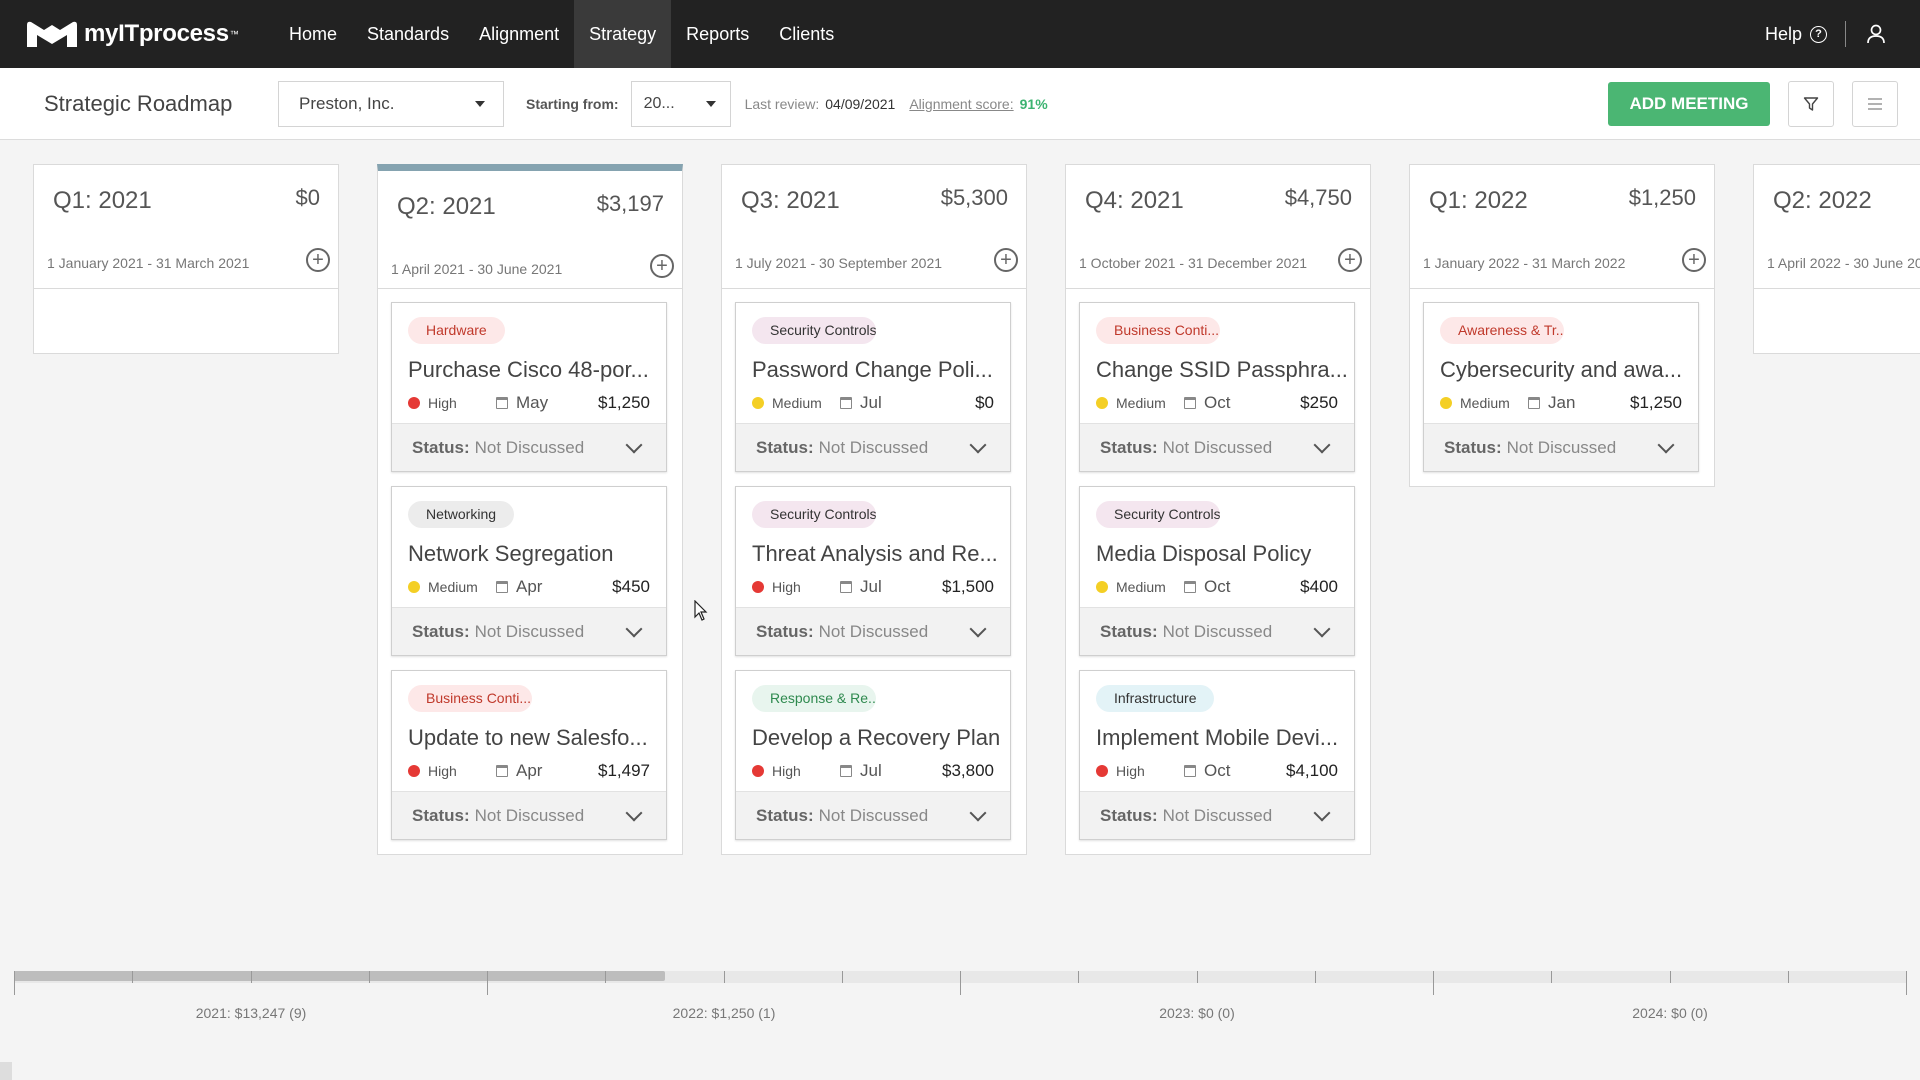 This screenshot has height=1080, width=1920. Describe the element at coordinates (710, 103) in the screenshot. I see `caret-down-icon` at that location.